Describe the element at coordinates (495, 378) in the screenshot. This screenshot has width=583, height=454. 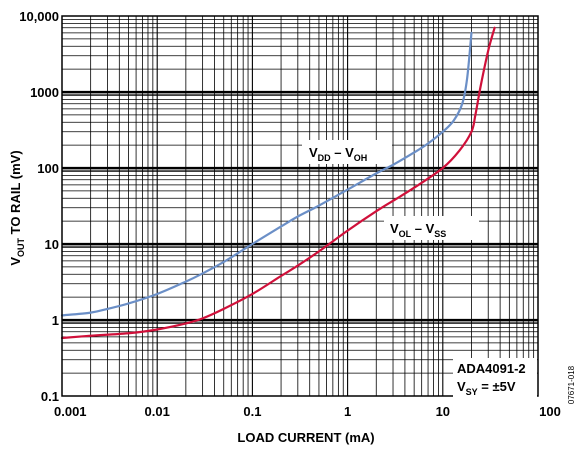
I see `device-annotation: ADA4091-2 VSY = ±5V` at that location.